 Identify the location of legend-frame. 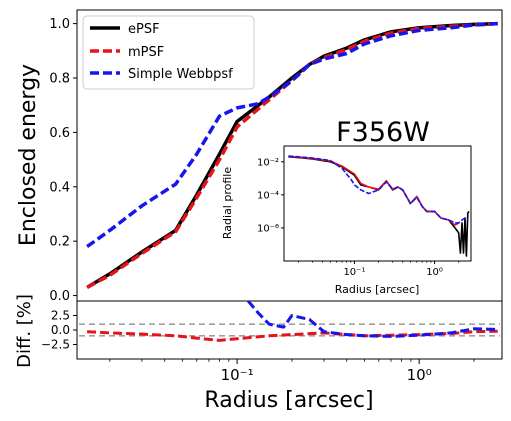
(168, 52).